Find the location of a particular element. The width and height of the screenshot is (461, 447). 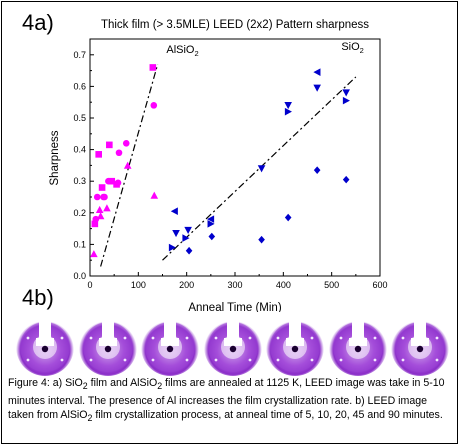

x-tick-label: 300 is located at coordinates (234, 285).